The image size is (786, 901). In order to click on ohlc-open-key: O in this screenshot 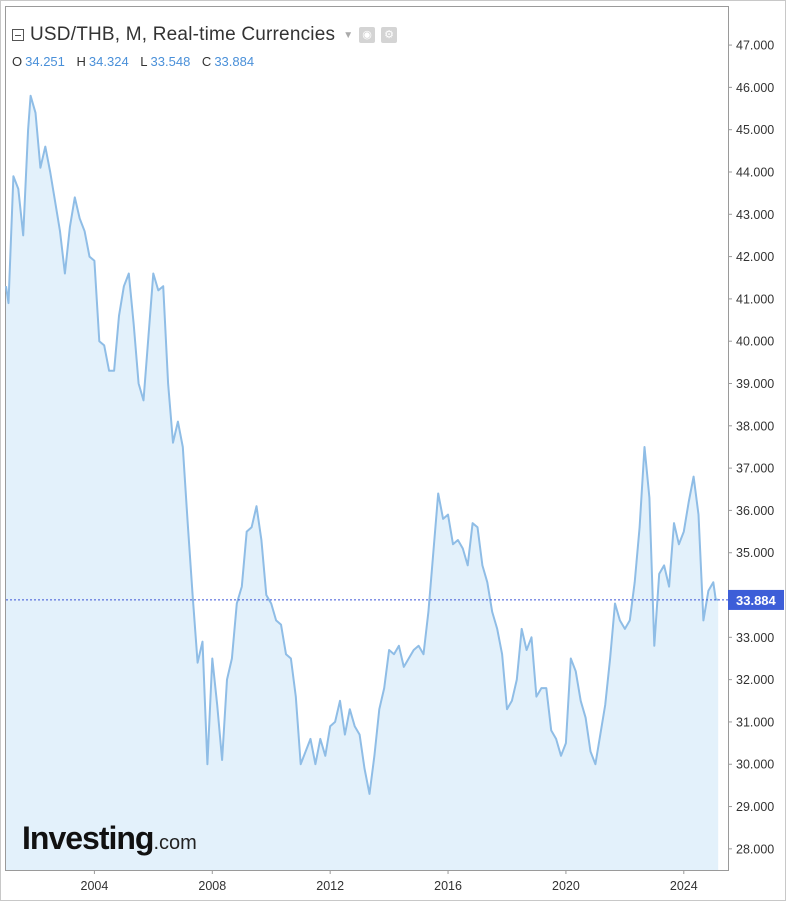, I will do `click(17, 61)`.